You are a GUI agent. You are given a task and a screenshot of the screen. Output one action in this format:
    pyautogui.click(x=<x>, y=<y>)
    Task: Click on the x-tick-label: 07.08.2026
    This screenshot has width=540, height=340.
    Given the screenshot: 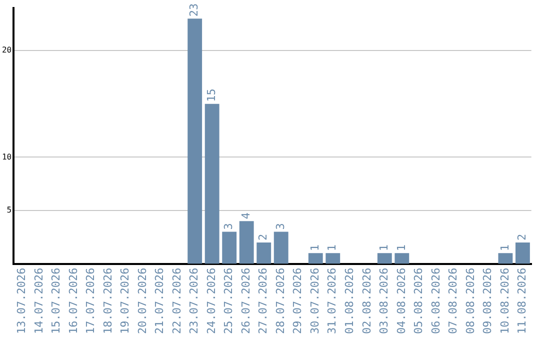 What is the action you would take?
    pyautogui.click(x=453, y=301)
    